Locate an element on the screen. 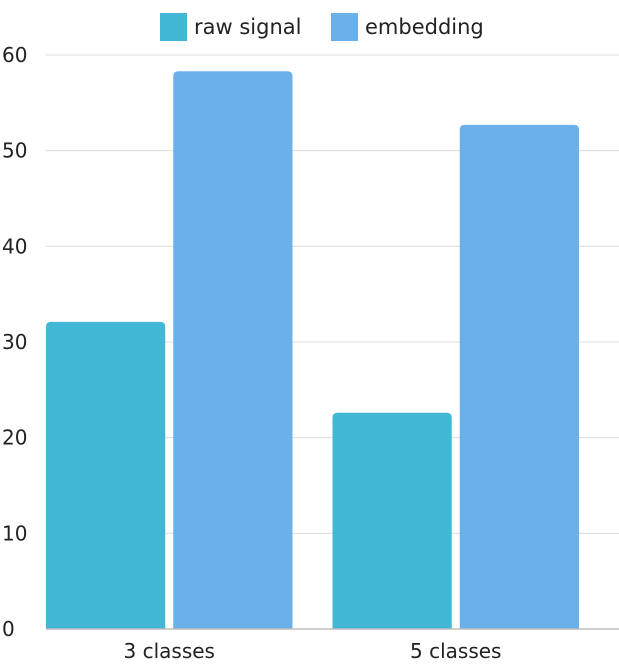  y-tick-label: 60 is located at coordinates (14, 55).